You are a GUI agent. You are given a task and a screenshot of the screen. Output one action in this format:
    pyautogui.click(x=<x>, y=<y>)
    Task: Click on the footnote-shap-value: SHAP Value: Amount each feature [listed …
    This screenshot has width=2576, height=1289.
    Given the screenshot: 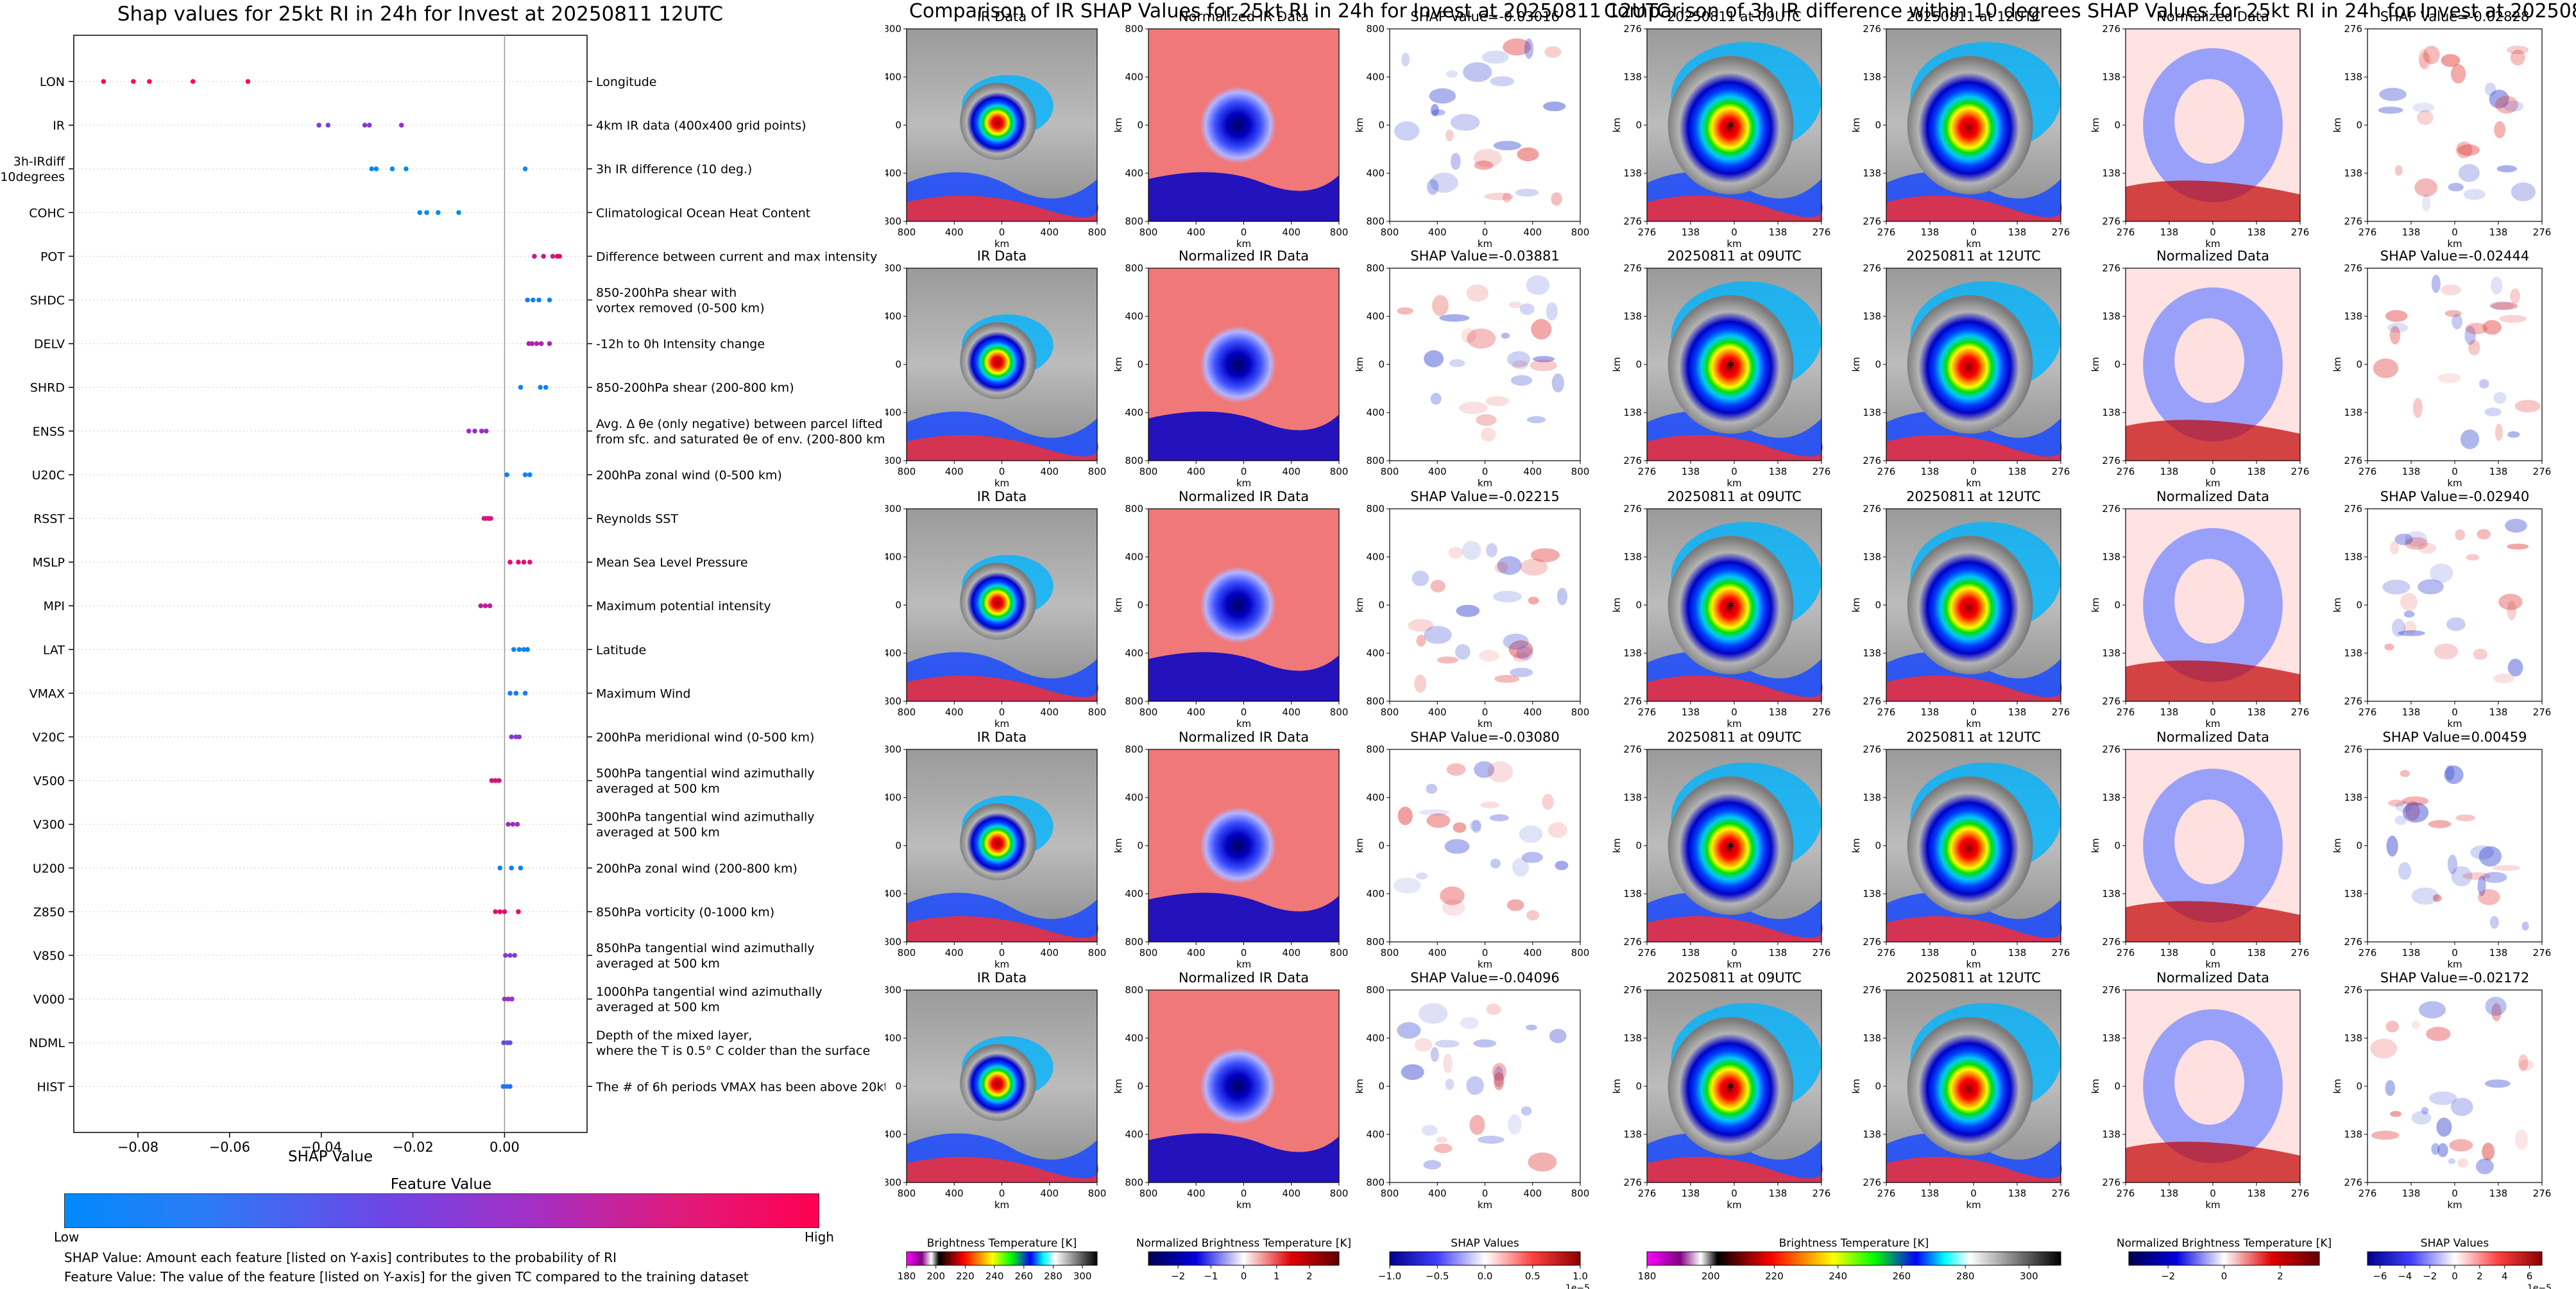 What is the action you would take?
    pyautogui.click(x=341, y=1257)
    